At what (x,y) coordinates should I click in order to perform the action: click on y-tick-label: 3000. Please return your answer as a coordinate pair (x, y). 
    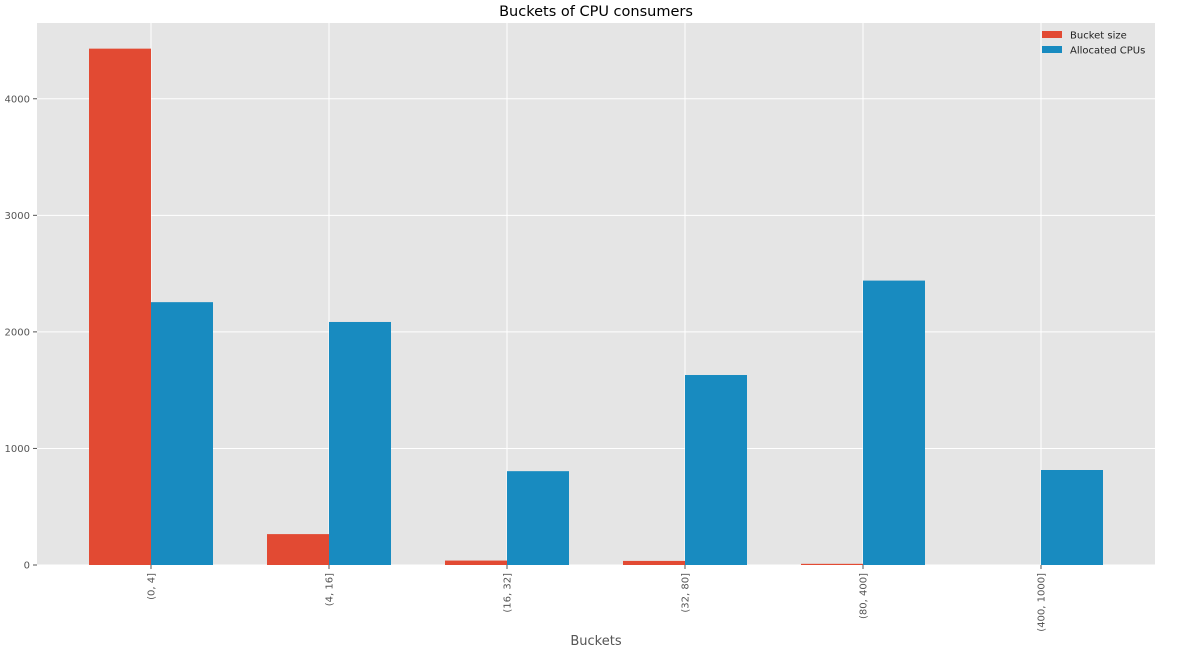
    Looking at the image, I should click on (17, 216).